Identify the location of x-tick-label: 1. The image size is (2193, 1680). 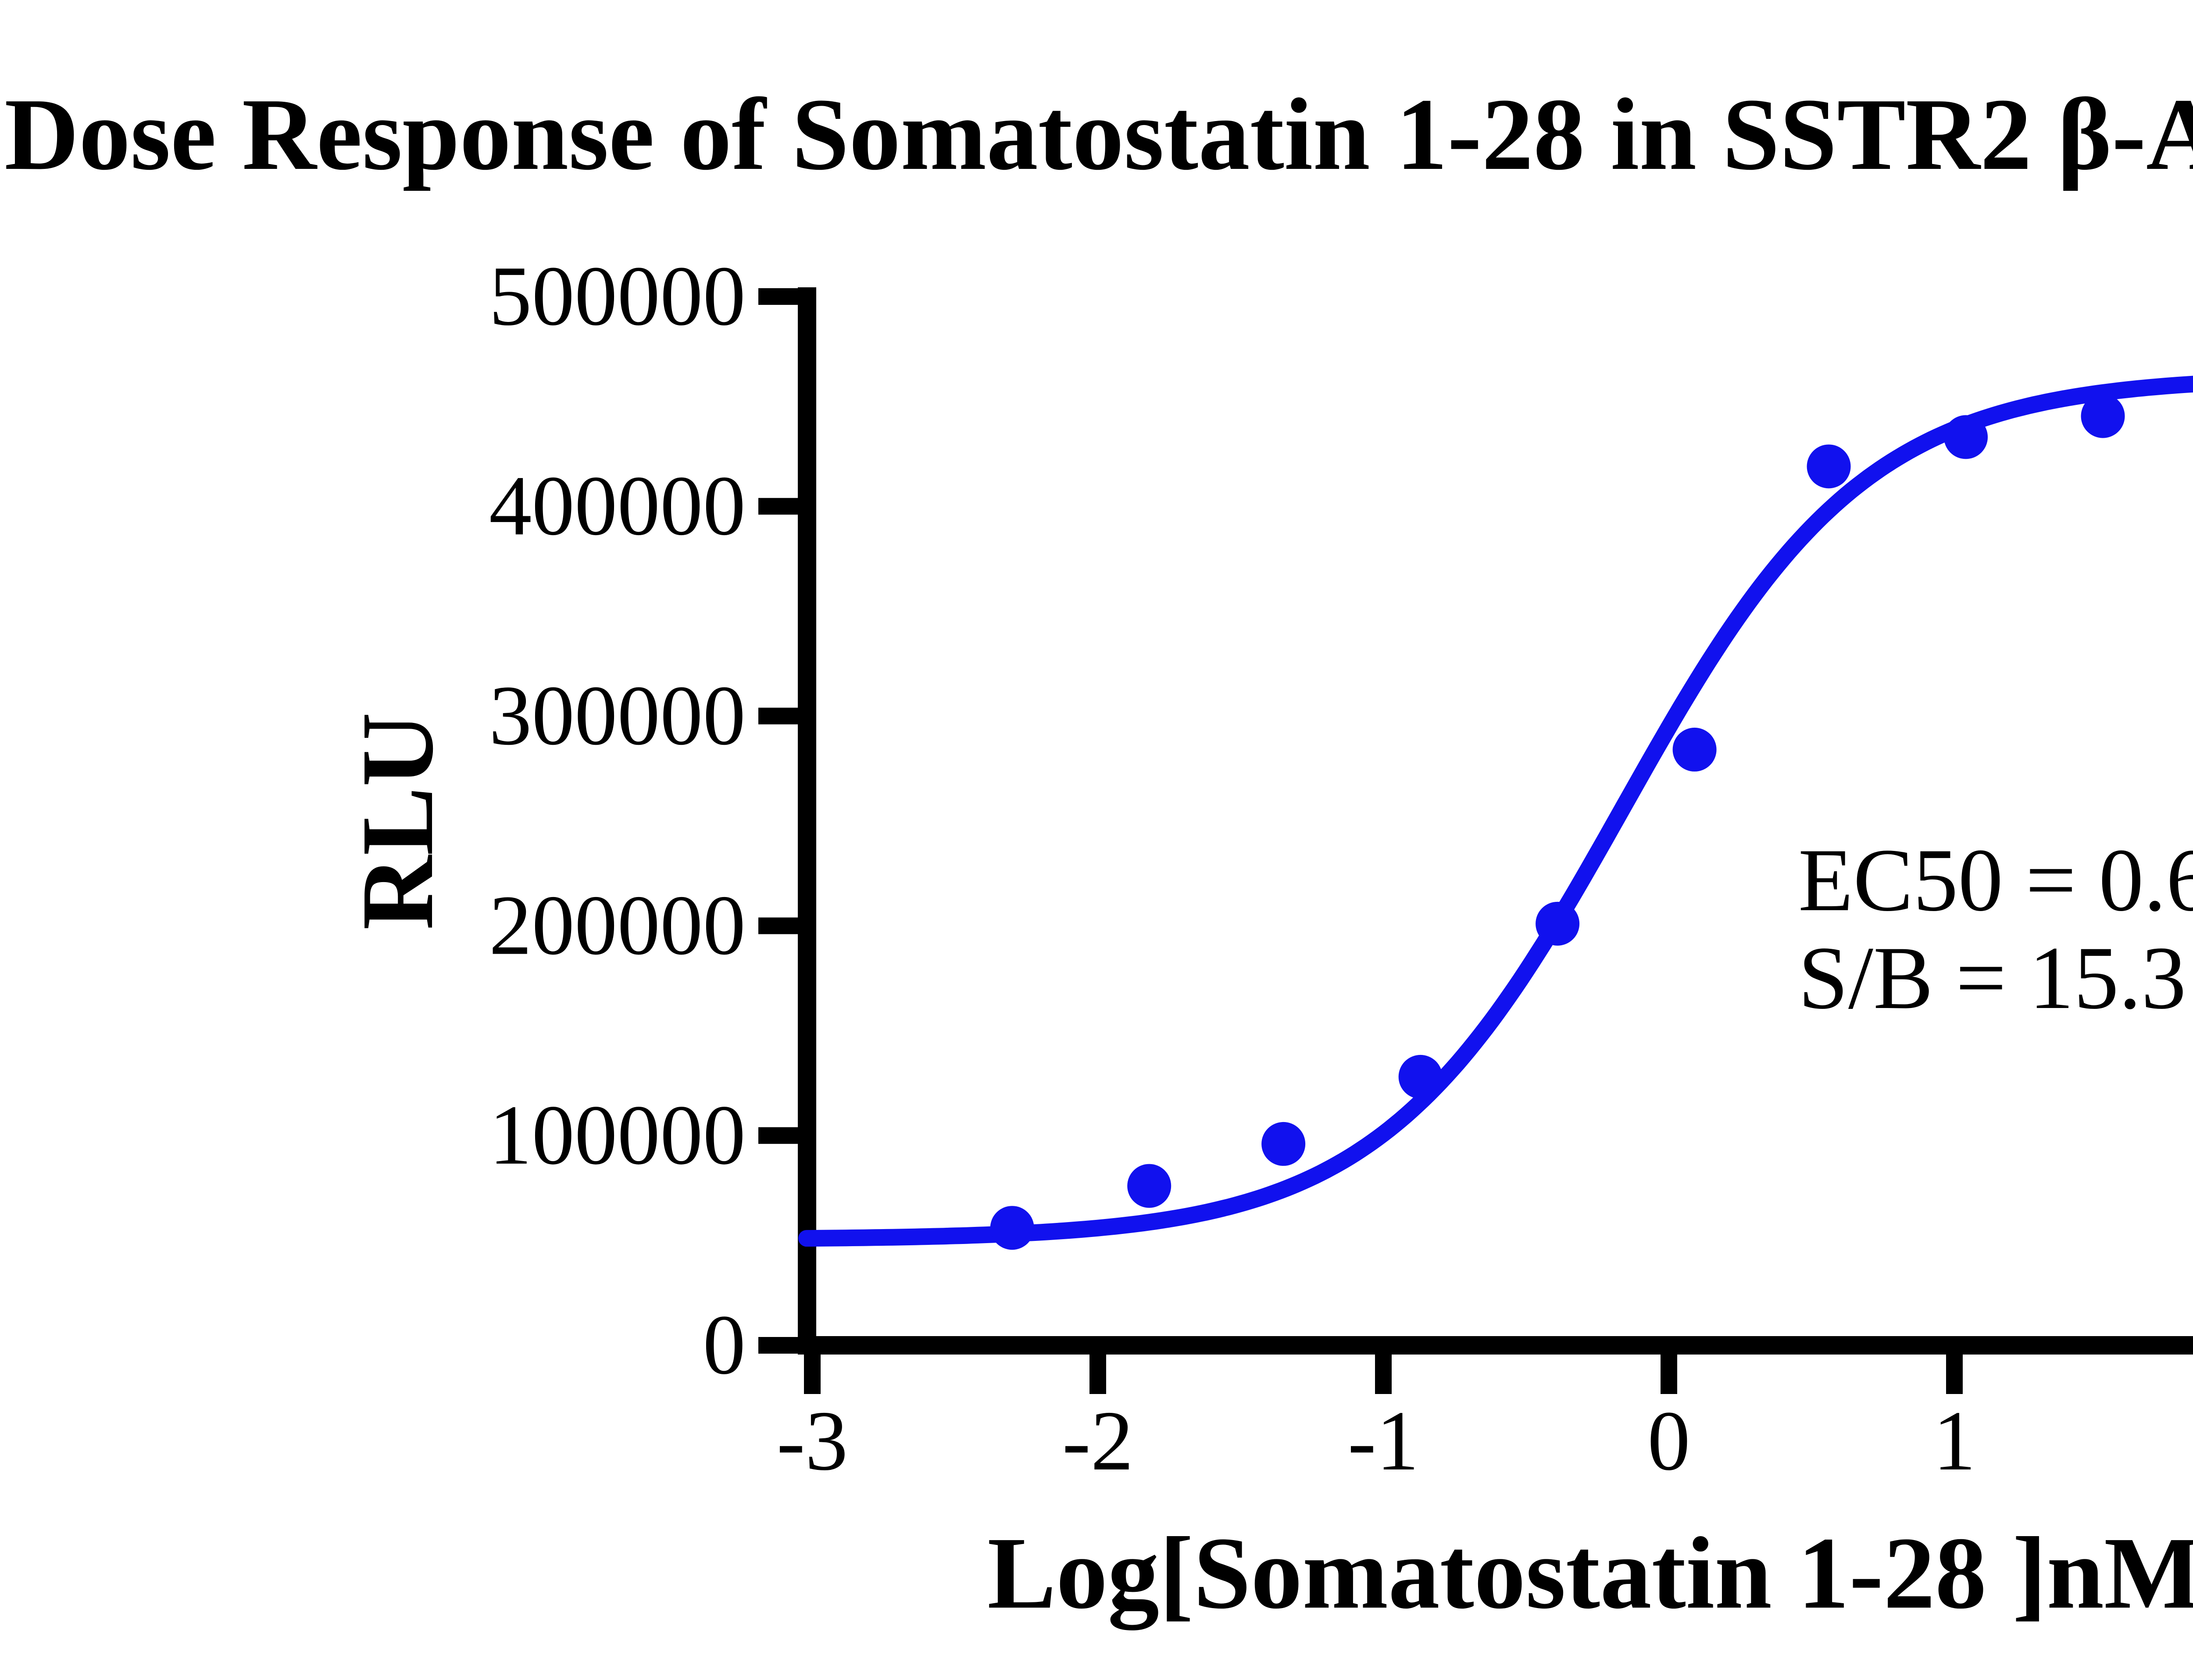
(1955, 1441).